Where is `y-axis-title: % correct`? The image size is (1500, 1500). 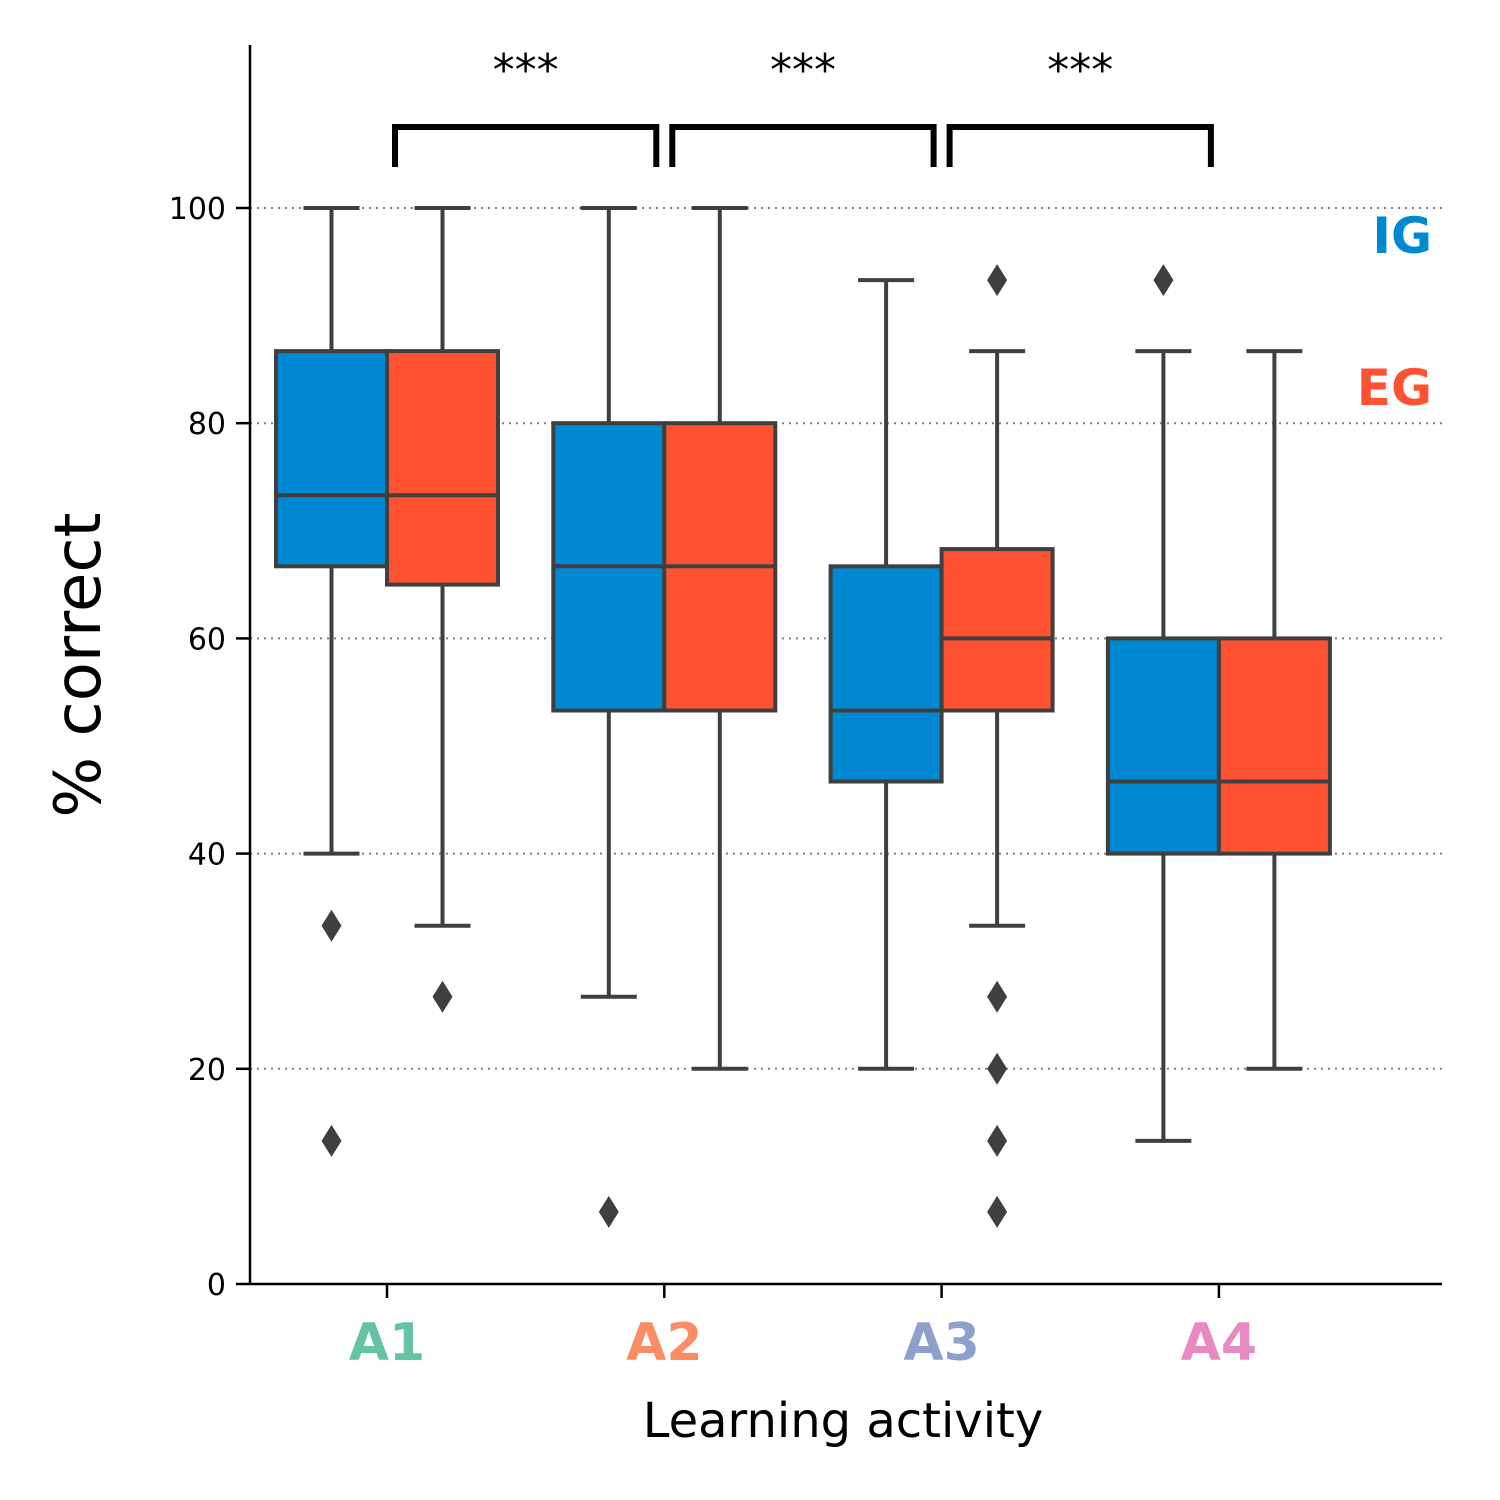
y-axis-title: % correct is located at coordinates (79, 664).